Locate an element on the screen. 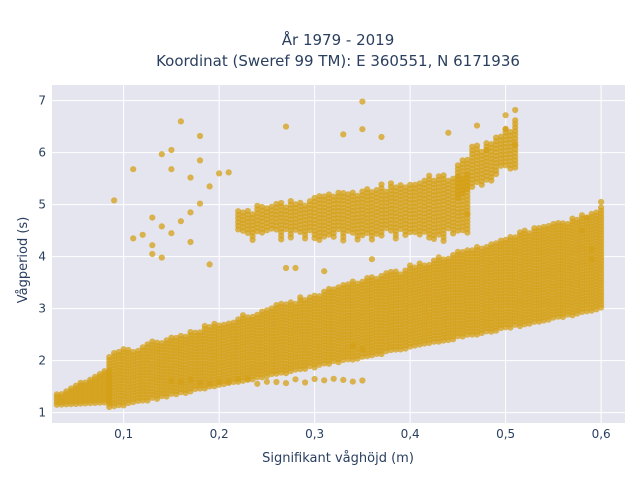 Image resolution: width=640 pixels, height=480 pixels. y-tick-label: 4 is located at coordinates (42, 257).